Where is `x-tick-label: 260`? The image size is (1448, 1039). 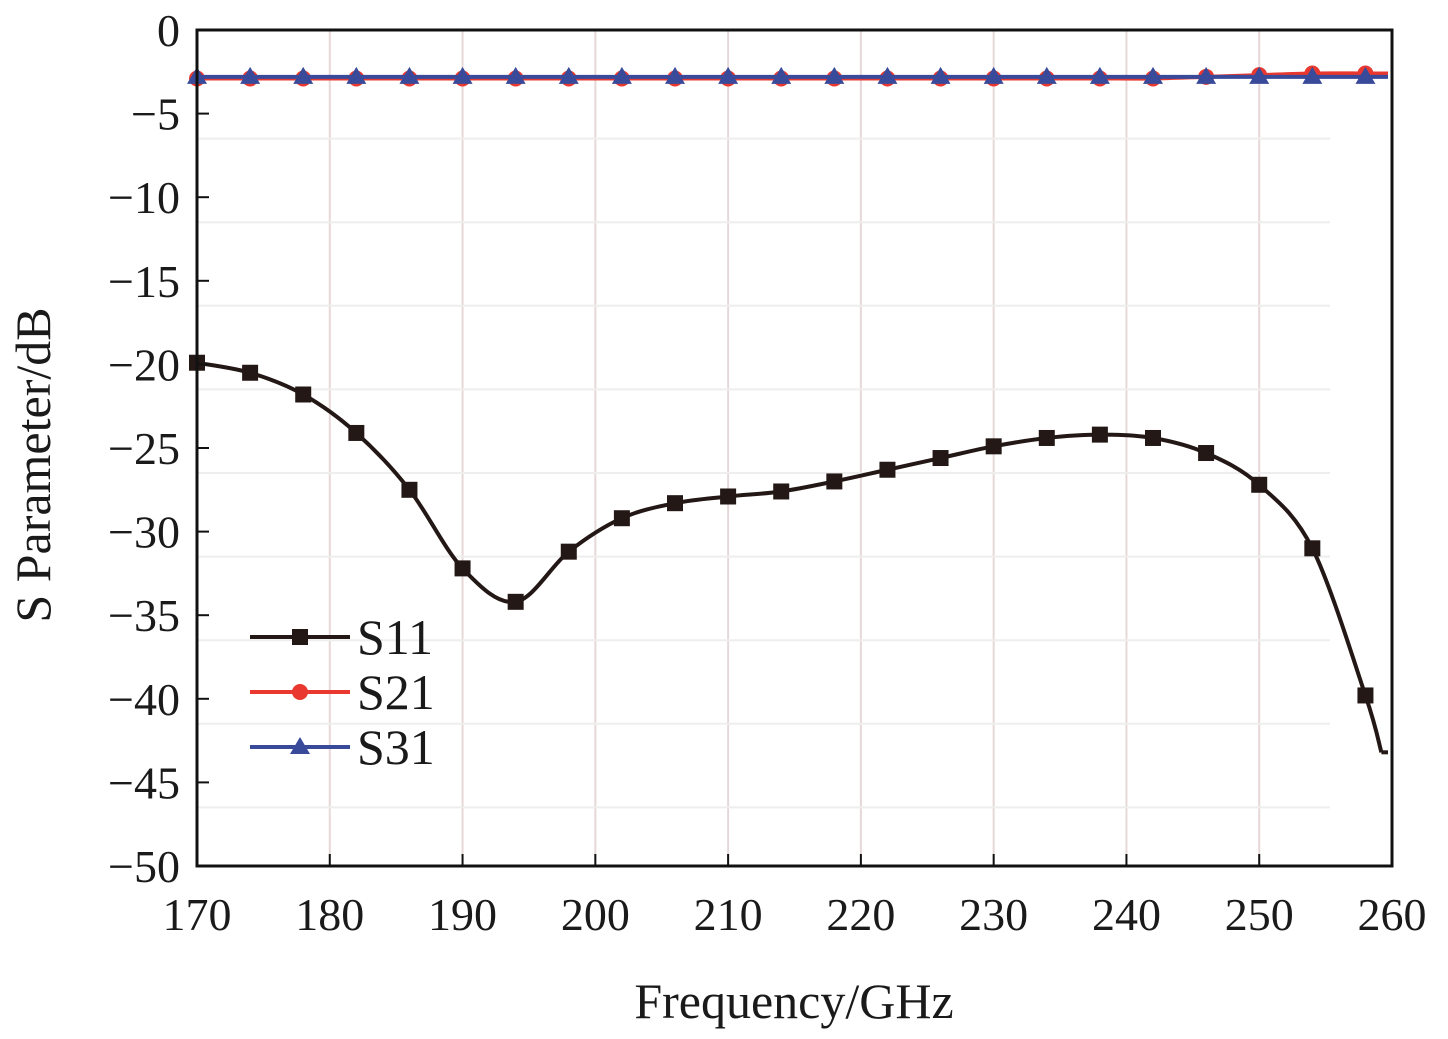 x-tick-label: 260 is located at coordinates (1392, 914).